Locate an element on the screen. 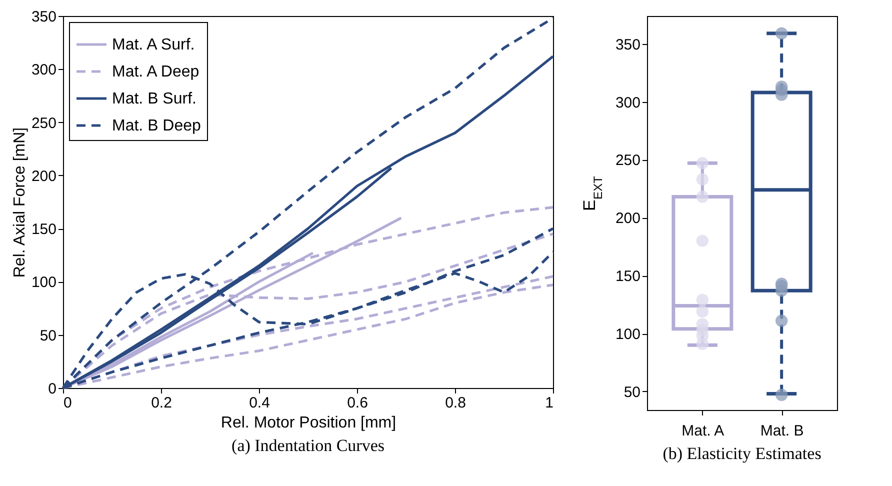 This screenshot has height=486, width=892. x-tick-label: 0 is located at coordinates (68, 403).